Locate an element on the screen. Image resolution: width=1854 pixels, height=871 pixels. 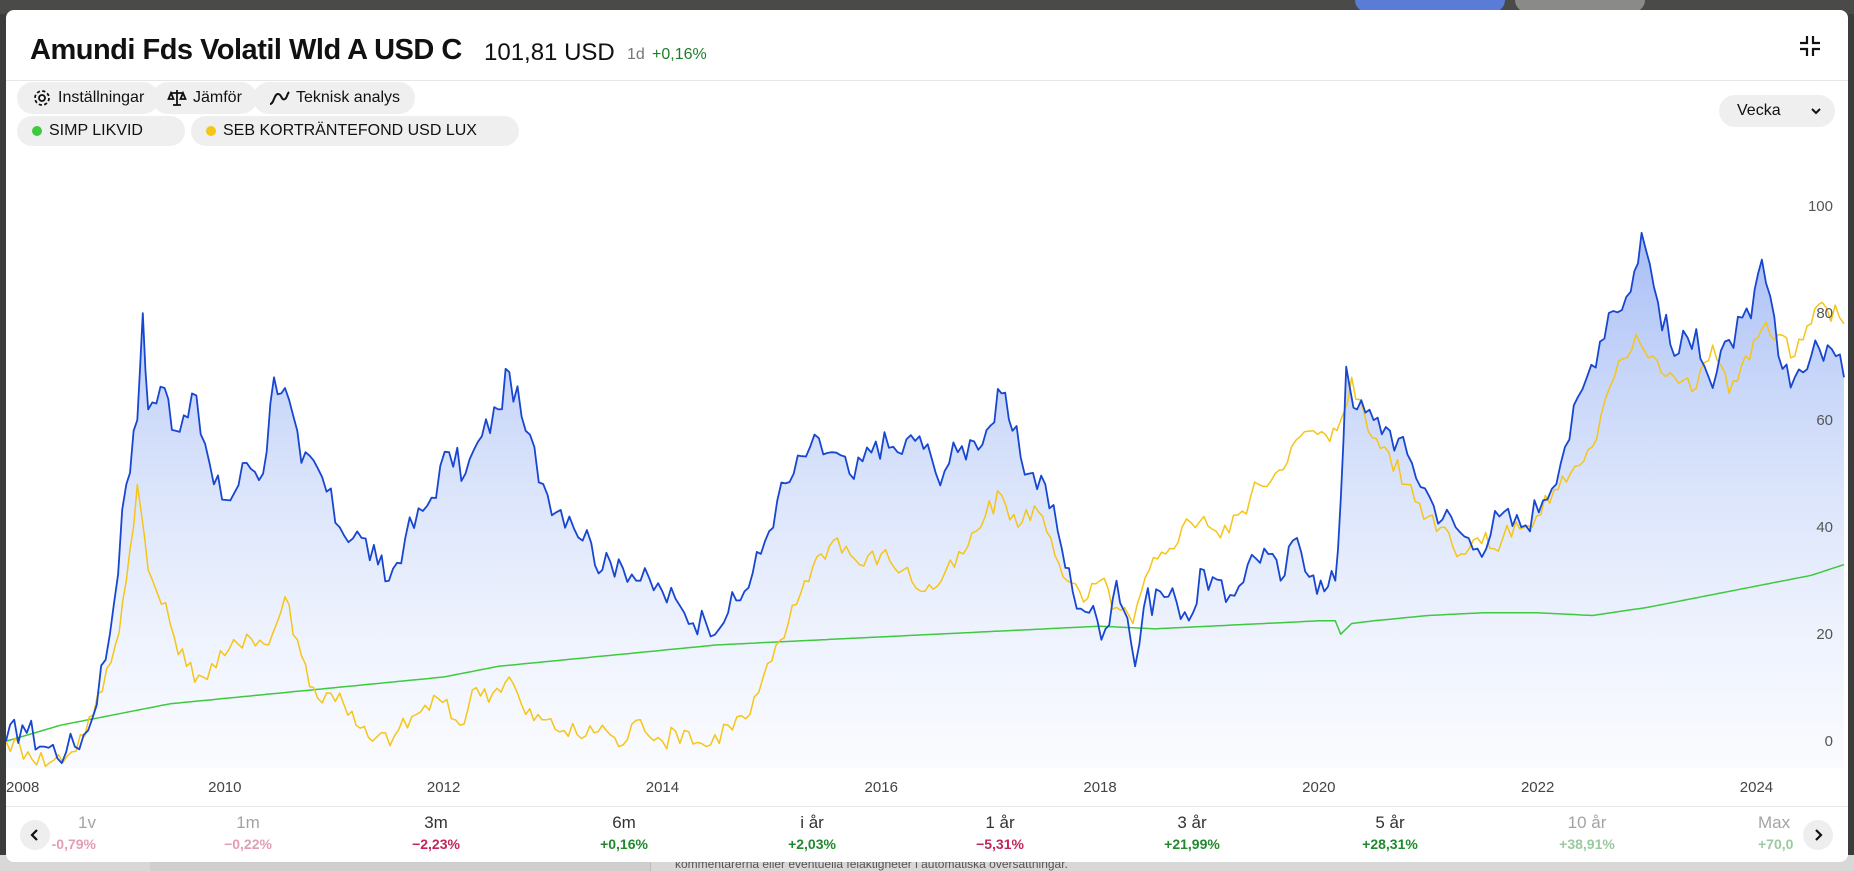
return-period-label: 3 år is located at coordinates (1192, 822).